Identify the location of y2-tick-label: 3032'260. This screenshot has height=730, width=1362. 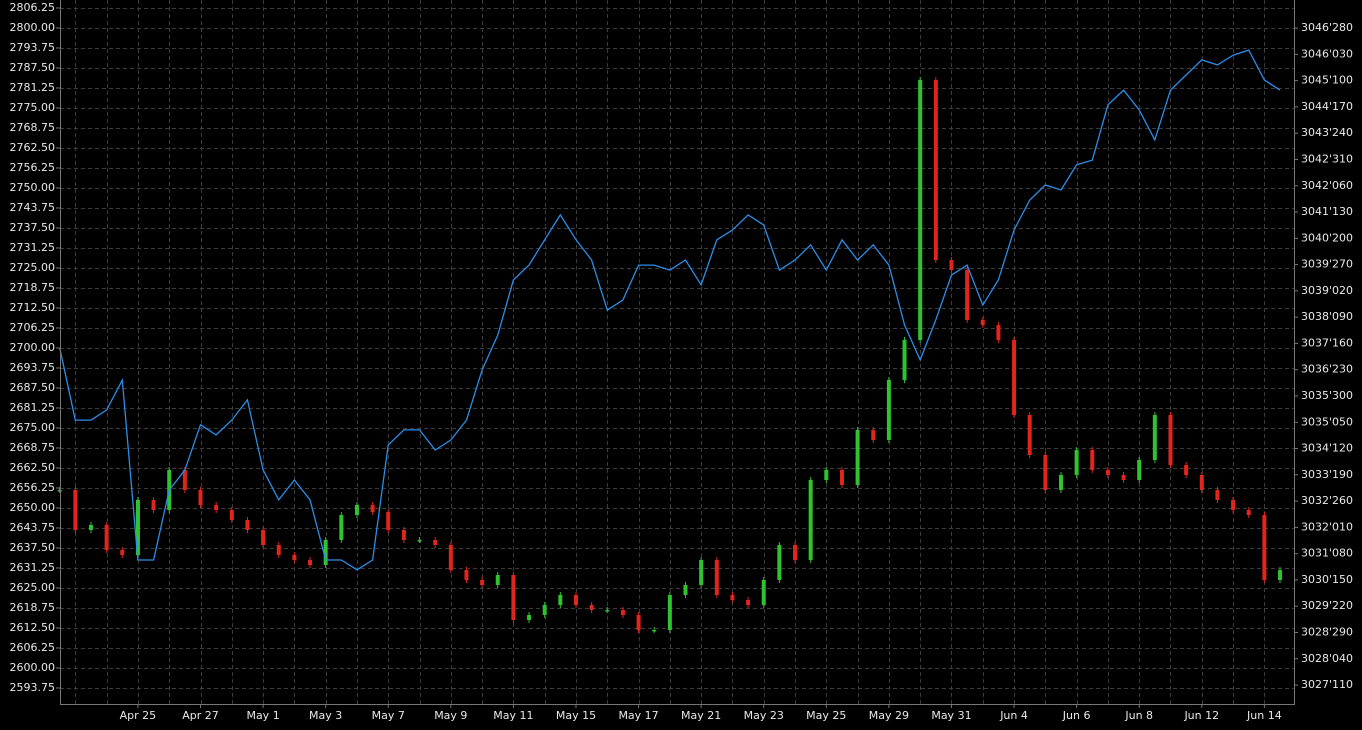
(1327, 500).